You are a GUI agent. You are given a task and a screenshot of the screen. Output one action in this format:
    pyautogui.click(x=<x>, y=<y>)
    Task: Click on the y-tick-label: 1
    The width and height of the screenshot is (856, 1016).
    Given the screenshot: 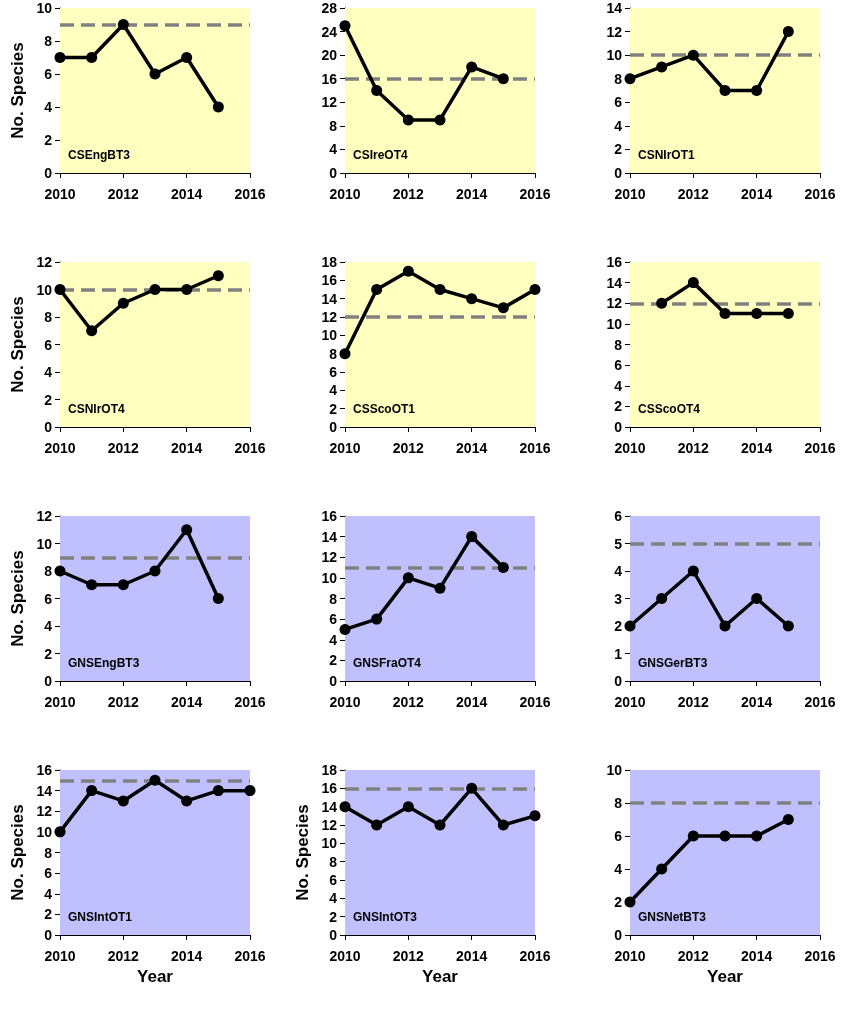 What is the action you would take?
    pyautogui.click(x=618, y=653)
    